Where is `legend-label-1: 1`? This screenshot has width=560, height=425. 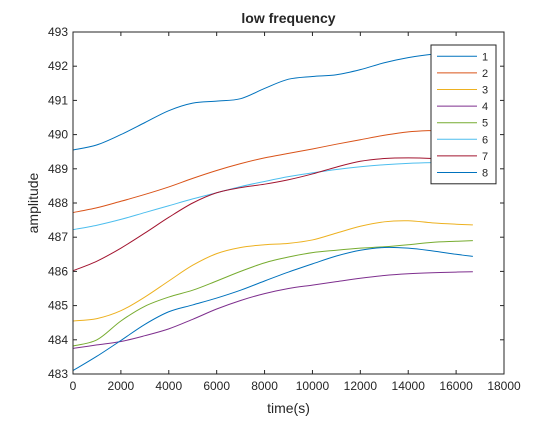
legend-label-1: 1 is located at coordinates (485, 57).